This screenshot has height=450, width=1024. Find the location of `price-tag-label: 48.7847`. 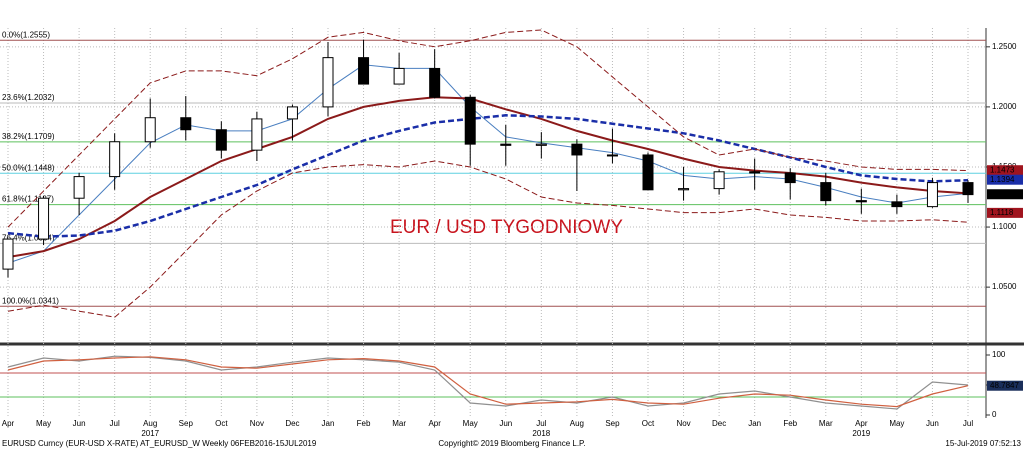

price-tag-label: 48.7847 is located at coordinates (1004, 385).